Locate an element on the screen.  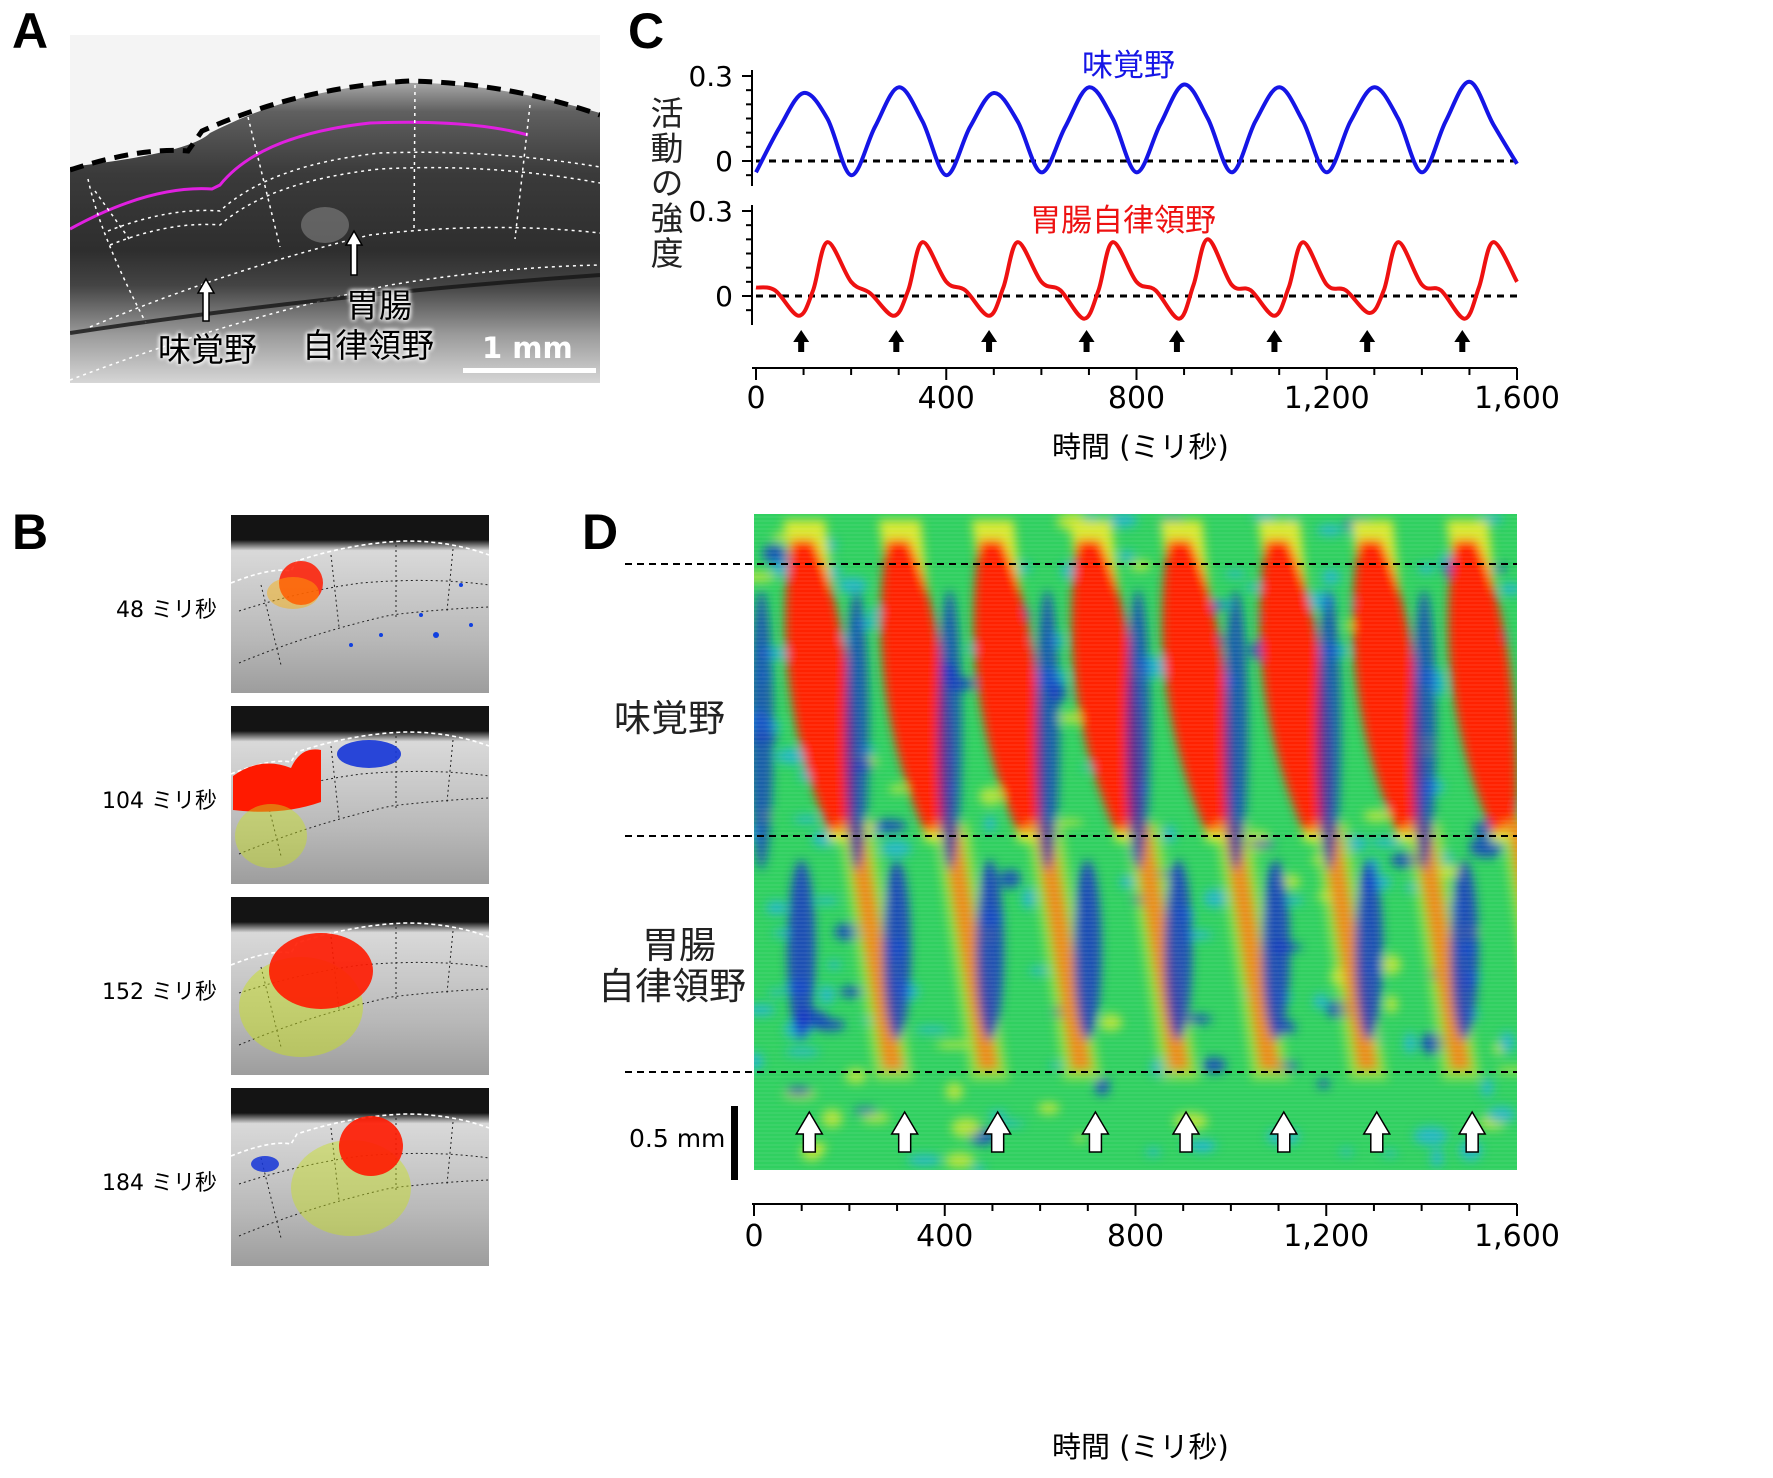
frame-time-label: 152 ミリ秒 is located at coordinates (159, 992).